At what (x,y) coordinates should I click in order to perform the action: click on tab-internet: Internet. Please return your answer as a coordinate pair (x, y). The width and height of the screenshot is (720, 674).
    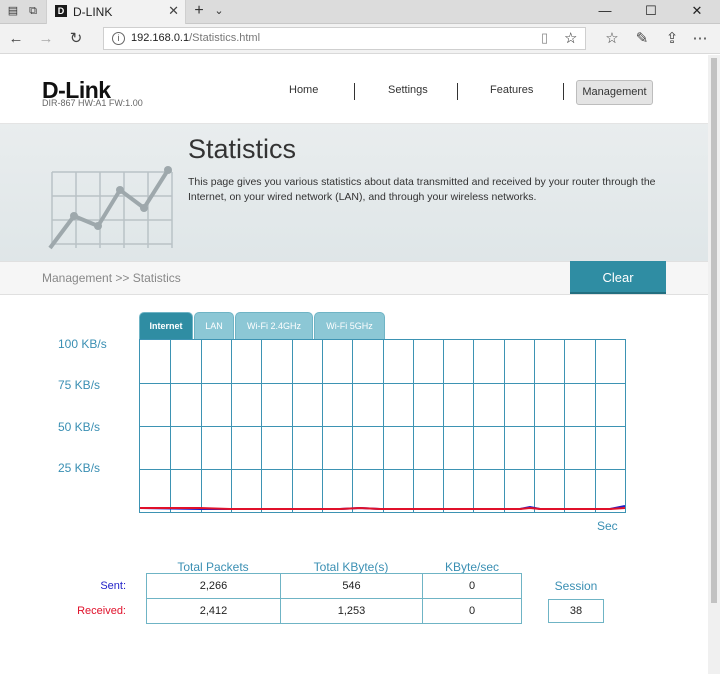
    Looking at the image, I should click on (166, 325).